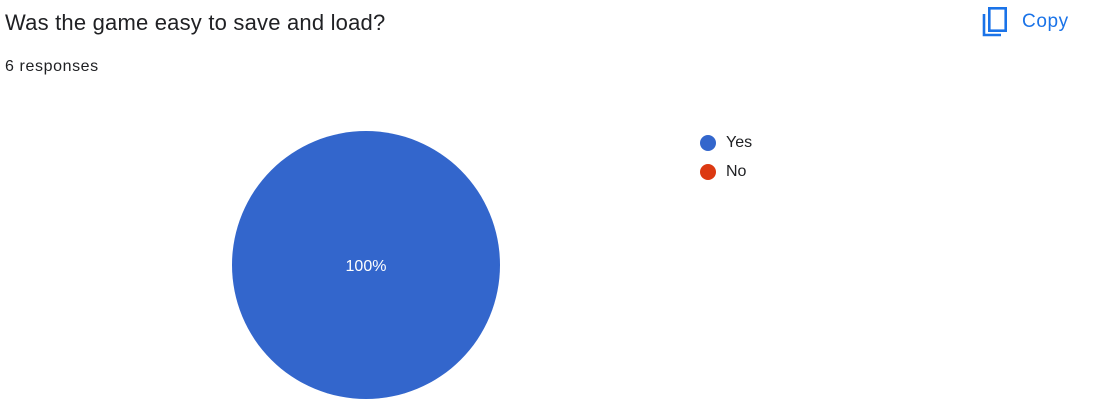 The width and height of the screenshot is (1095, 409). Describe the element at coordinates (195, 22) in the screenshot. I see `question-title: Was the game easy to save and load?` at that location.